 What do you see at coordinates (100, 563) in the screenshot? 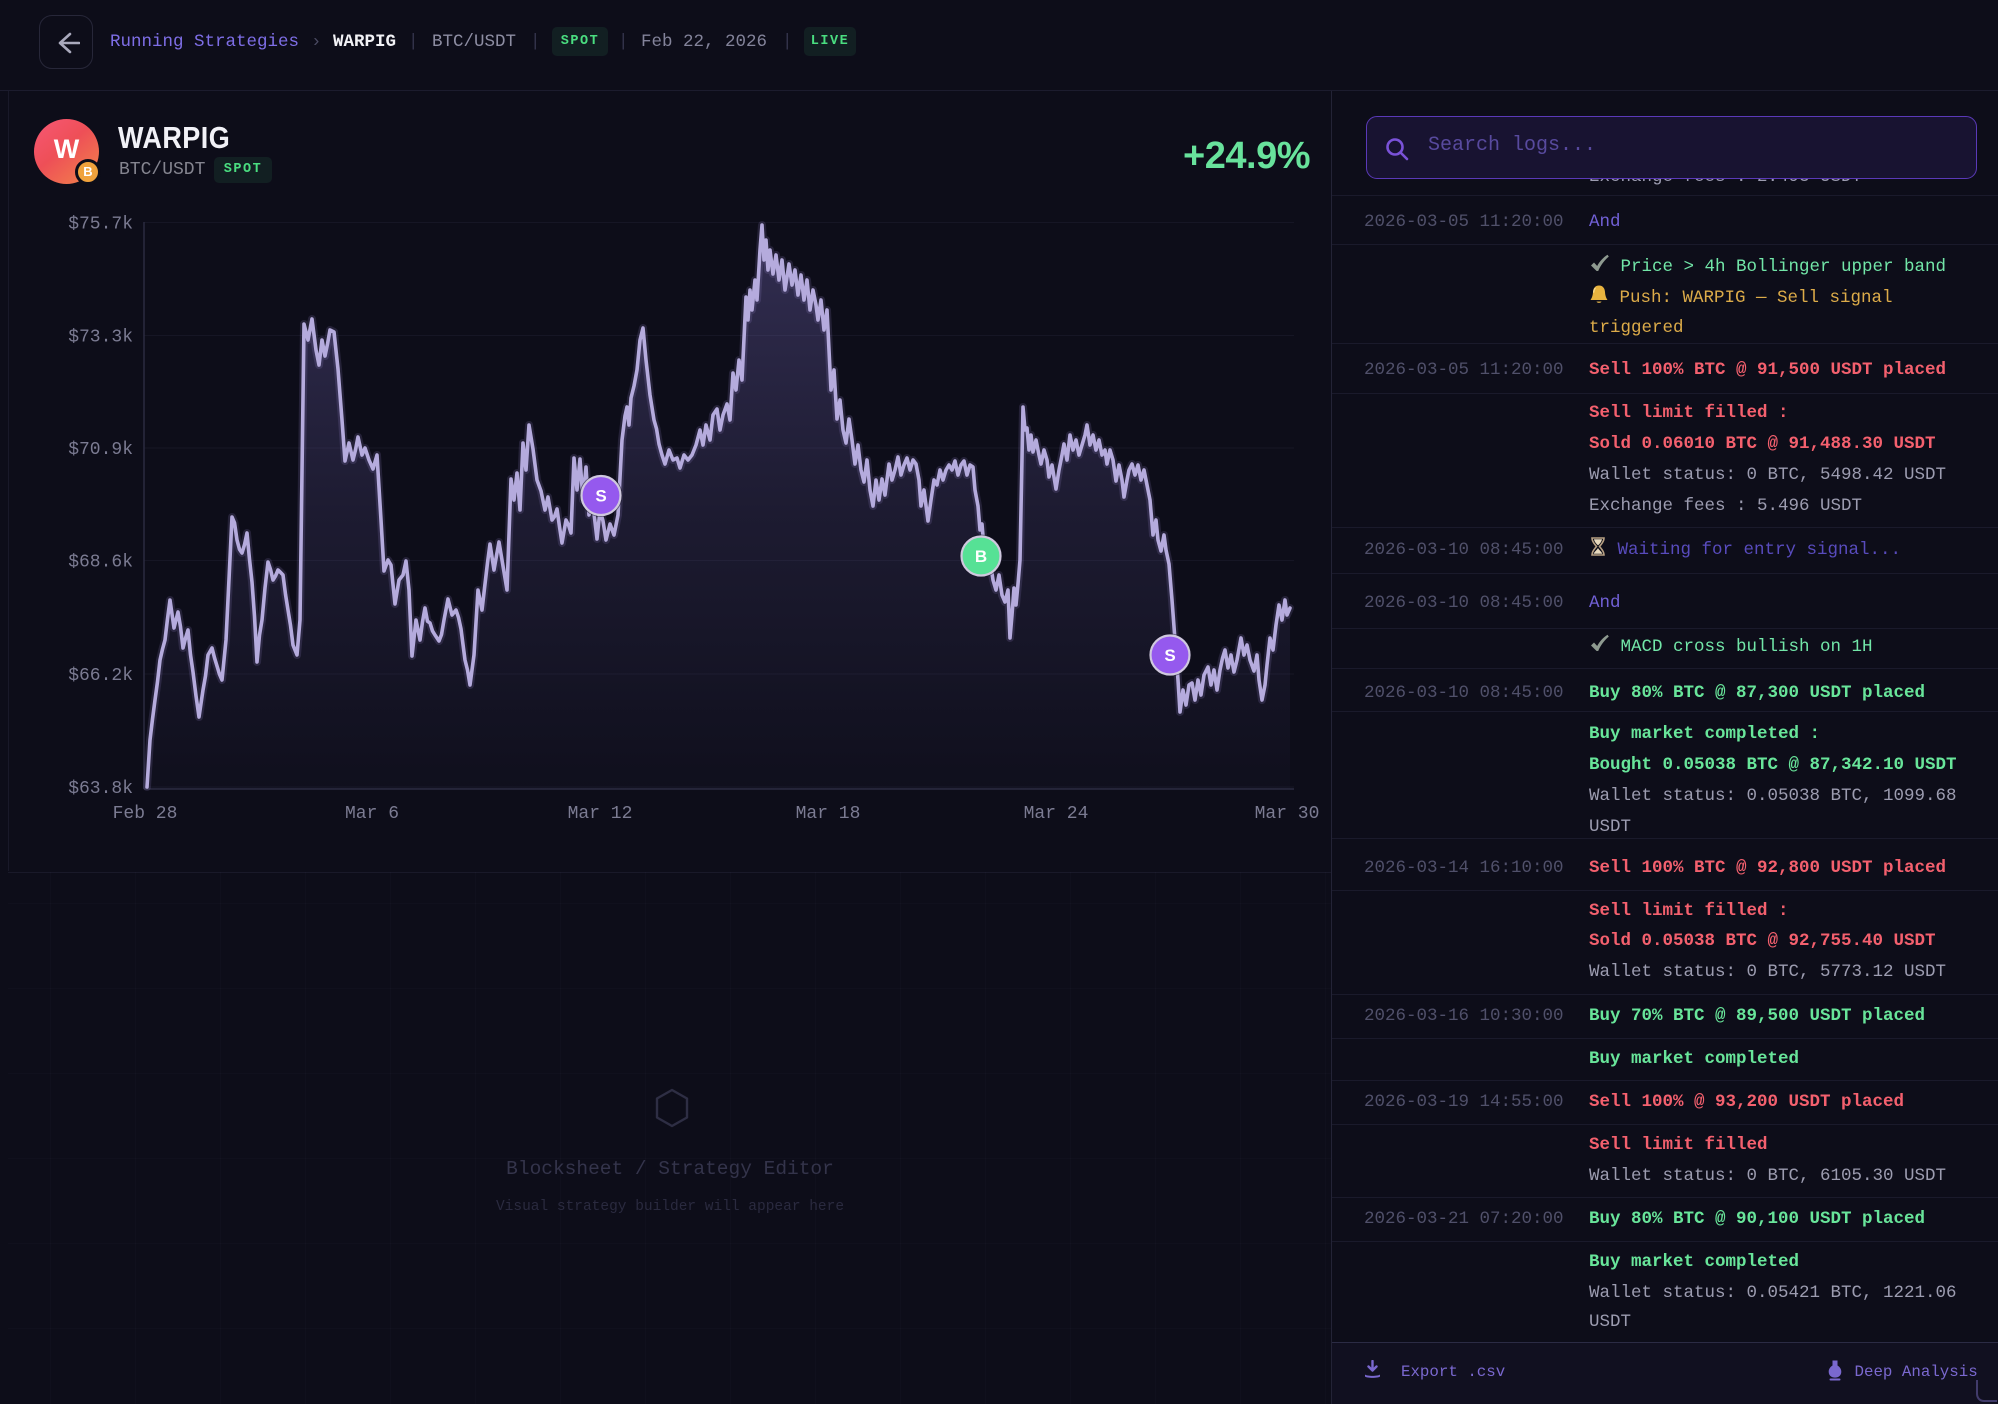
I see `svg-text: $68.6k` at bounding box center [100, 563].